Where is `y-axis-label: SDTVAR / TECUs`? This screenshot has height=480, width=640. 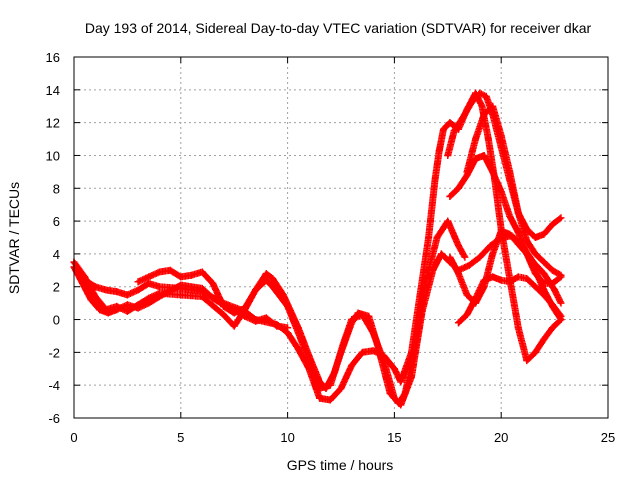 y-axis-label: SDTVAR / TECUs is located at coordinates (14, 238).